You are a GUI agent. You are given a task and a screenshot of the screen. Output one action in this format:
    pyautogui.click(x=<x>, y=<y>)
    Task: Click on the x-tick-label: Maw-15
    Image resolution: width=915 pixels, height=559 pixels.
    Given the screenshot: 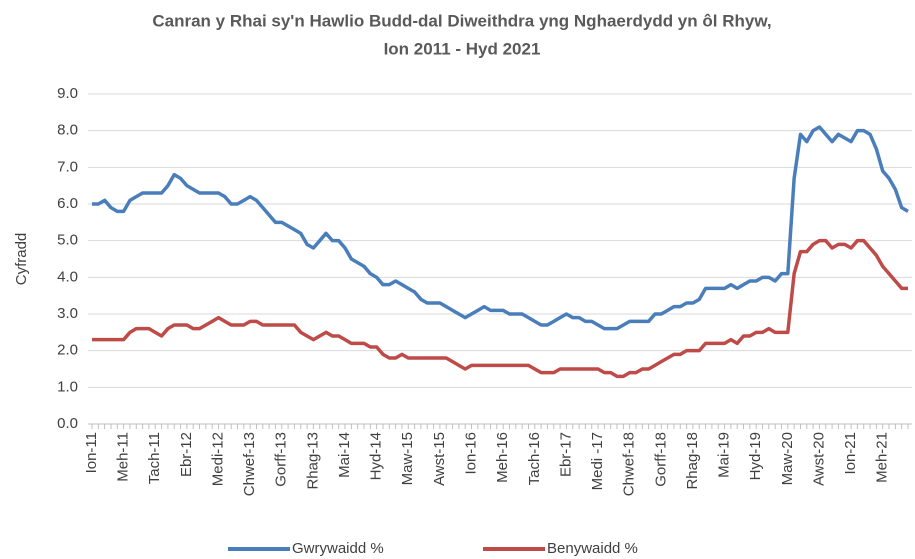 What is the action you would take?
    pyautogui.click(x=407, y=458)
    